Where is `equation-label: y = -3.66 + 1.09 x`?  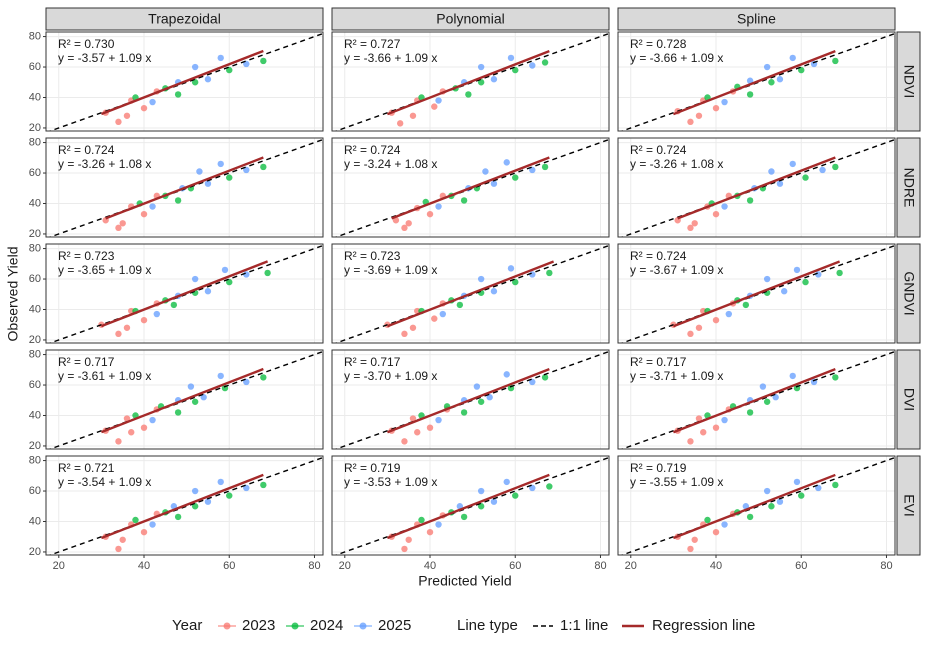 equation-label: y = -3.66 + 1.09 x is located at coordinates (676, 58).